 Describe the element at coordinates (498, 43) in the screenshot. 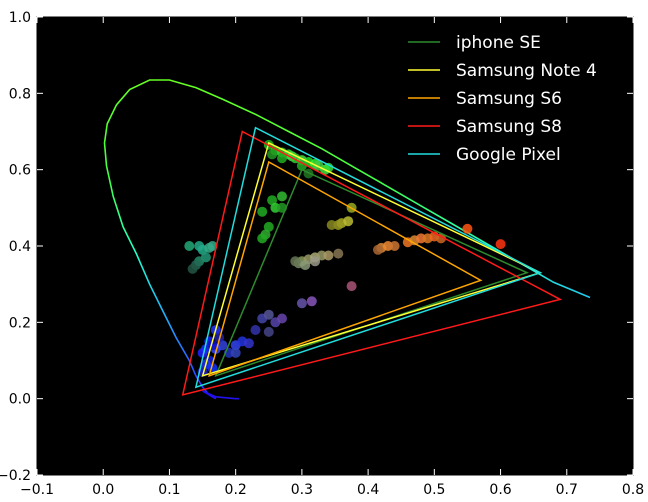

I see `legend-label: iphone SE` at that location.